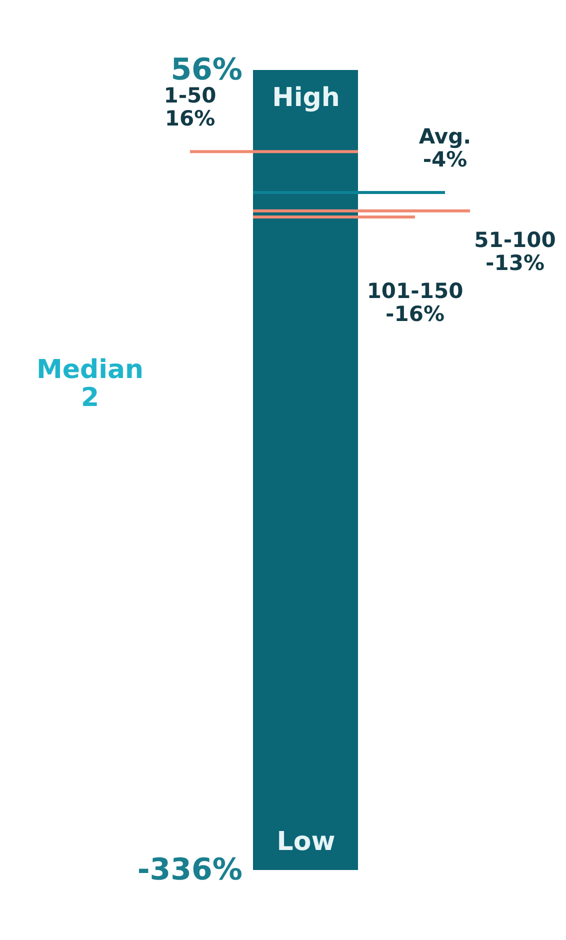 This screenshot has width=566, height=940. Describe the element at coordinates (306, 842) in the screenshot. I see `annotation: Low` at that location.